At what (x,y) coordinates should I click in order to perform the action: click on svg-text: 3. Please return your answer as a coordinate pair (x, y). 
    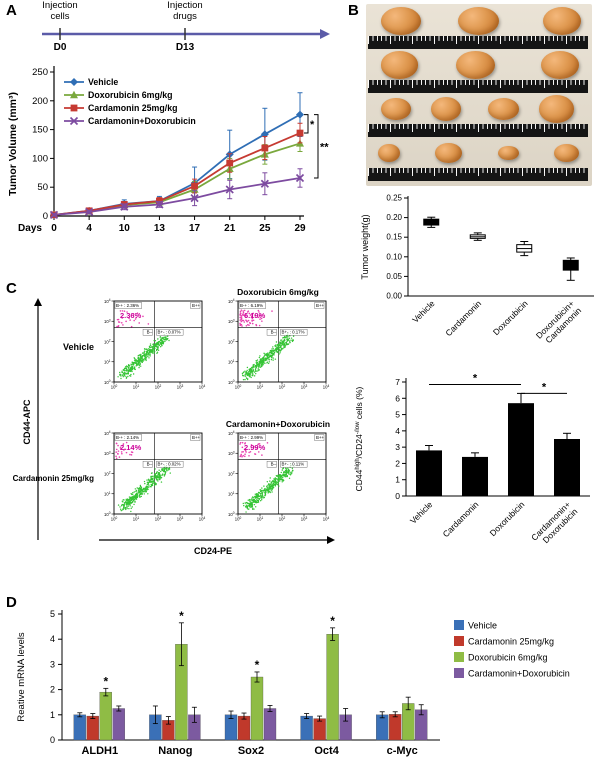
    Looking at the image, I should click on (397, 447).